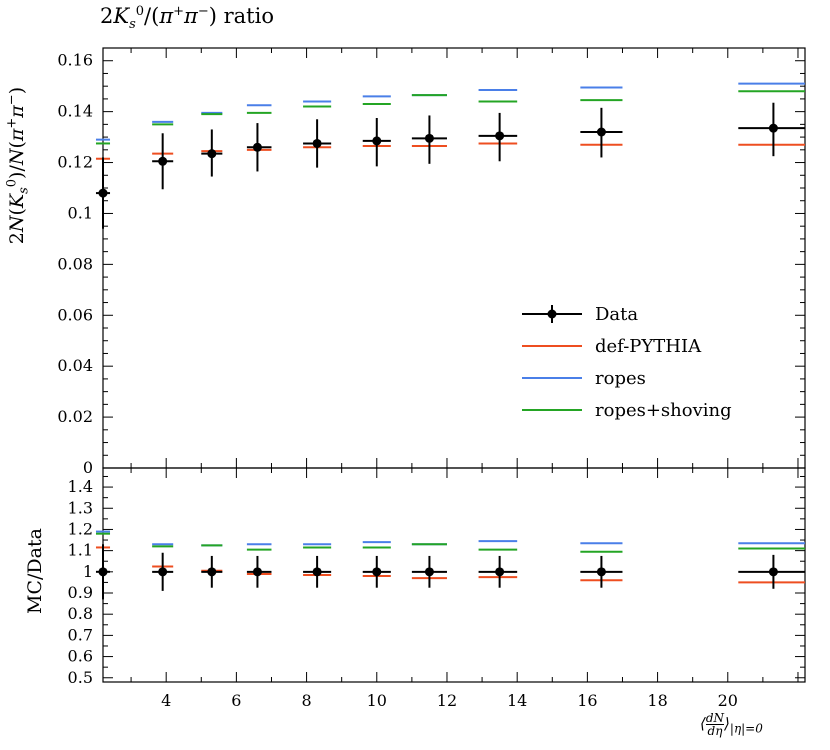 The image size is (830, 750). What do you see at coordinates (80, 528) in the screenshot?
I see `y-tick-label: 1.2` at bounding box center [80, 528].